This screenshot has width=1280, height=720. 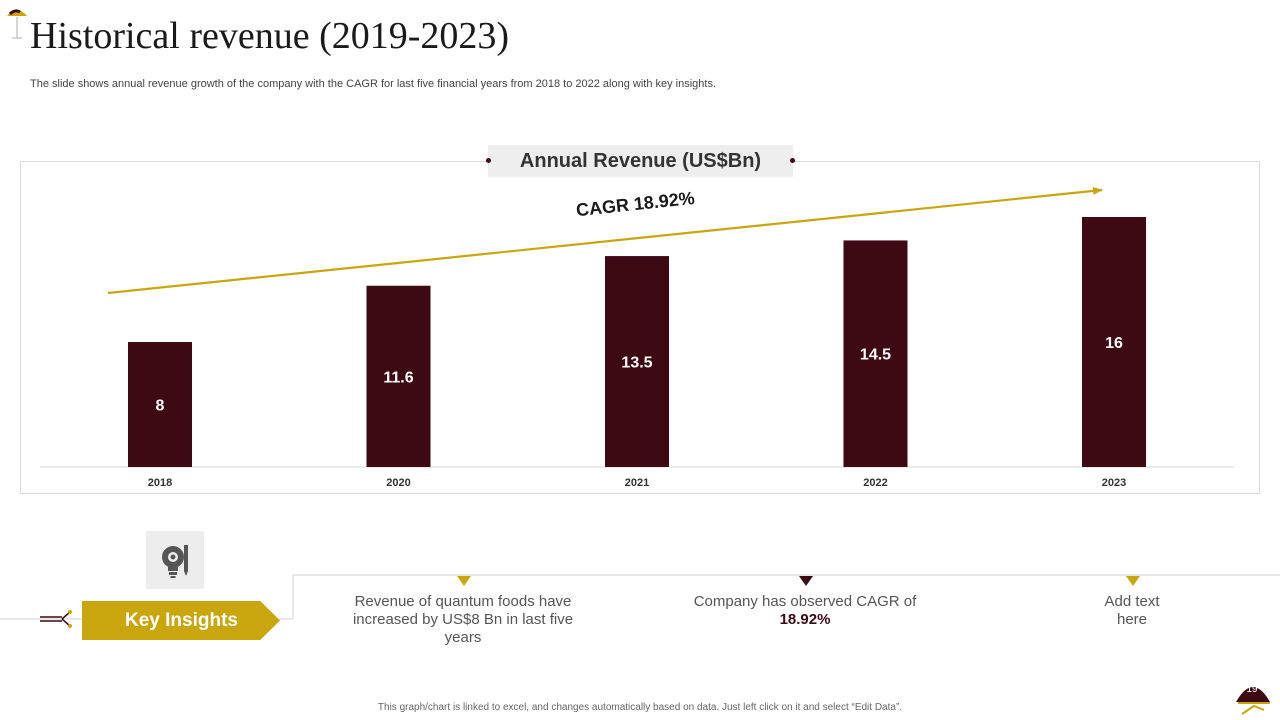 What do you see at coordinates (488, 160) in the screenshot?
I see `chart-title-dot-left` at bounding box center [488, 160].